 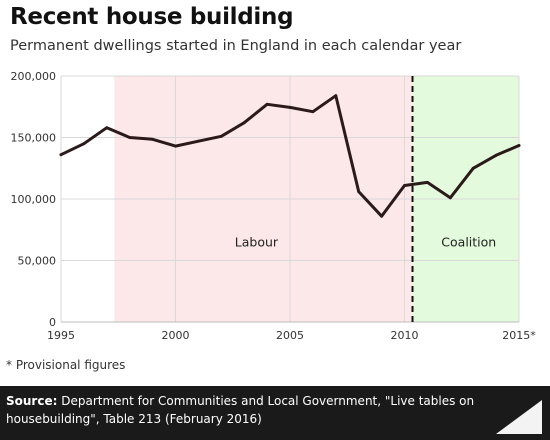 I want to click on data-point-2013, so click(x=473, y=168).